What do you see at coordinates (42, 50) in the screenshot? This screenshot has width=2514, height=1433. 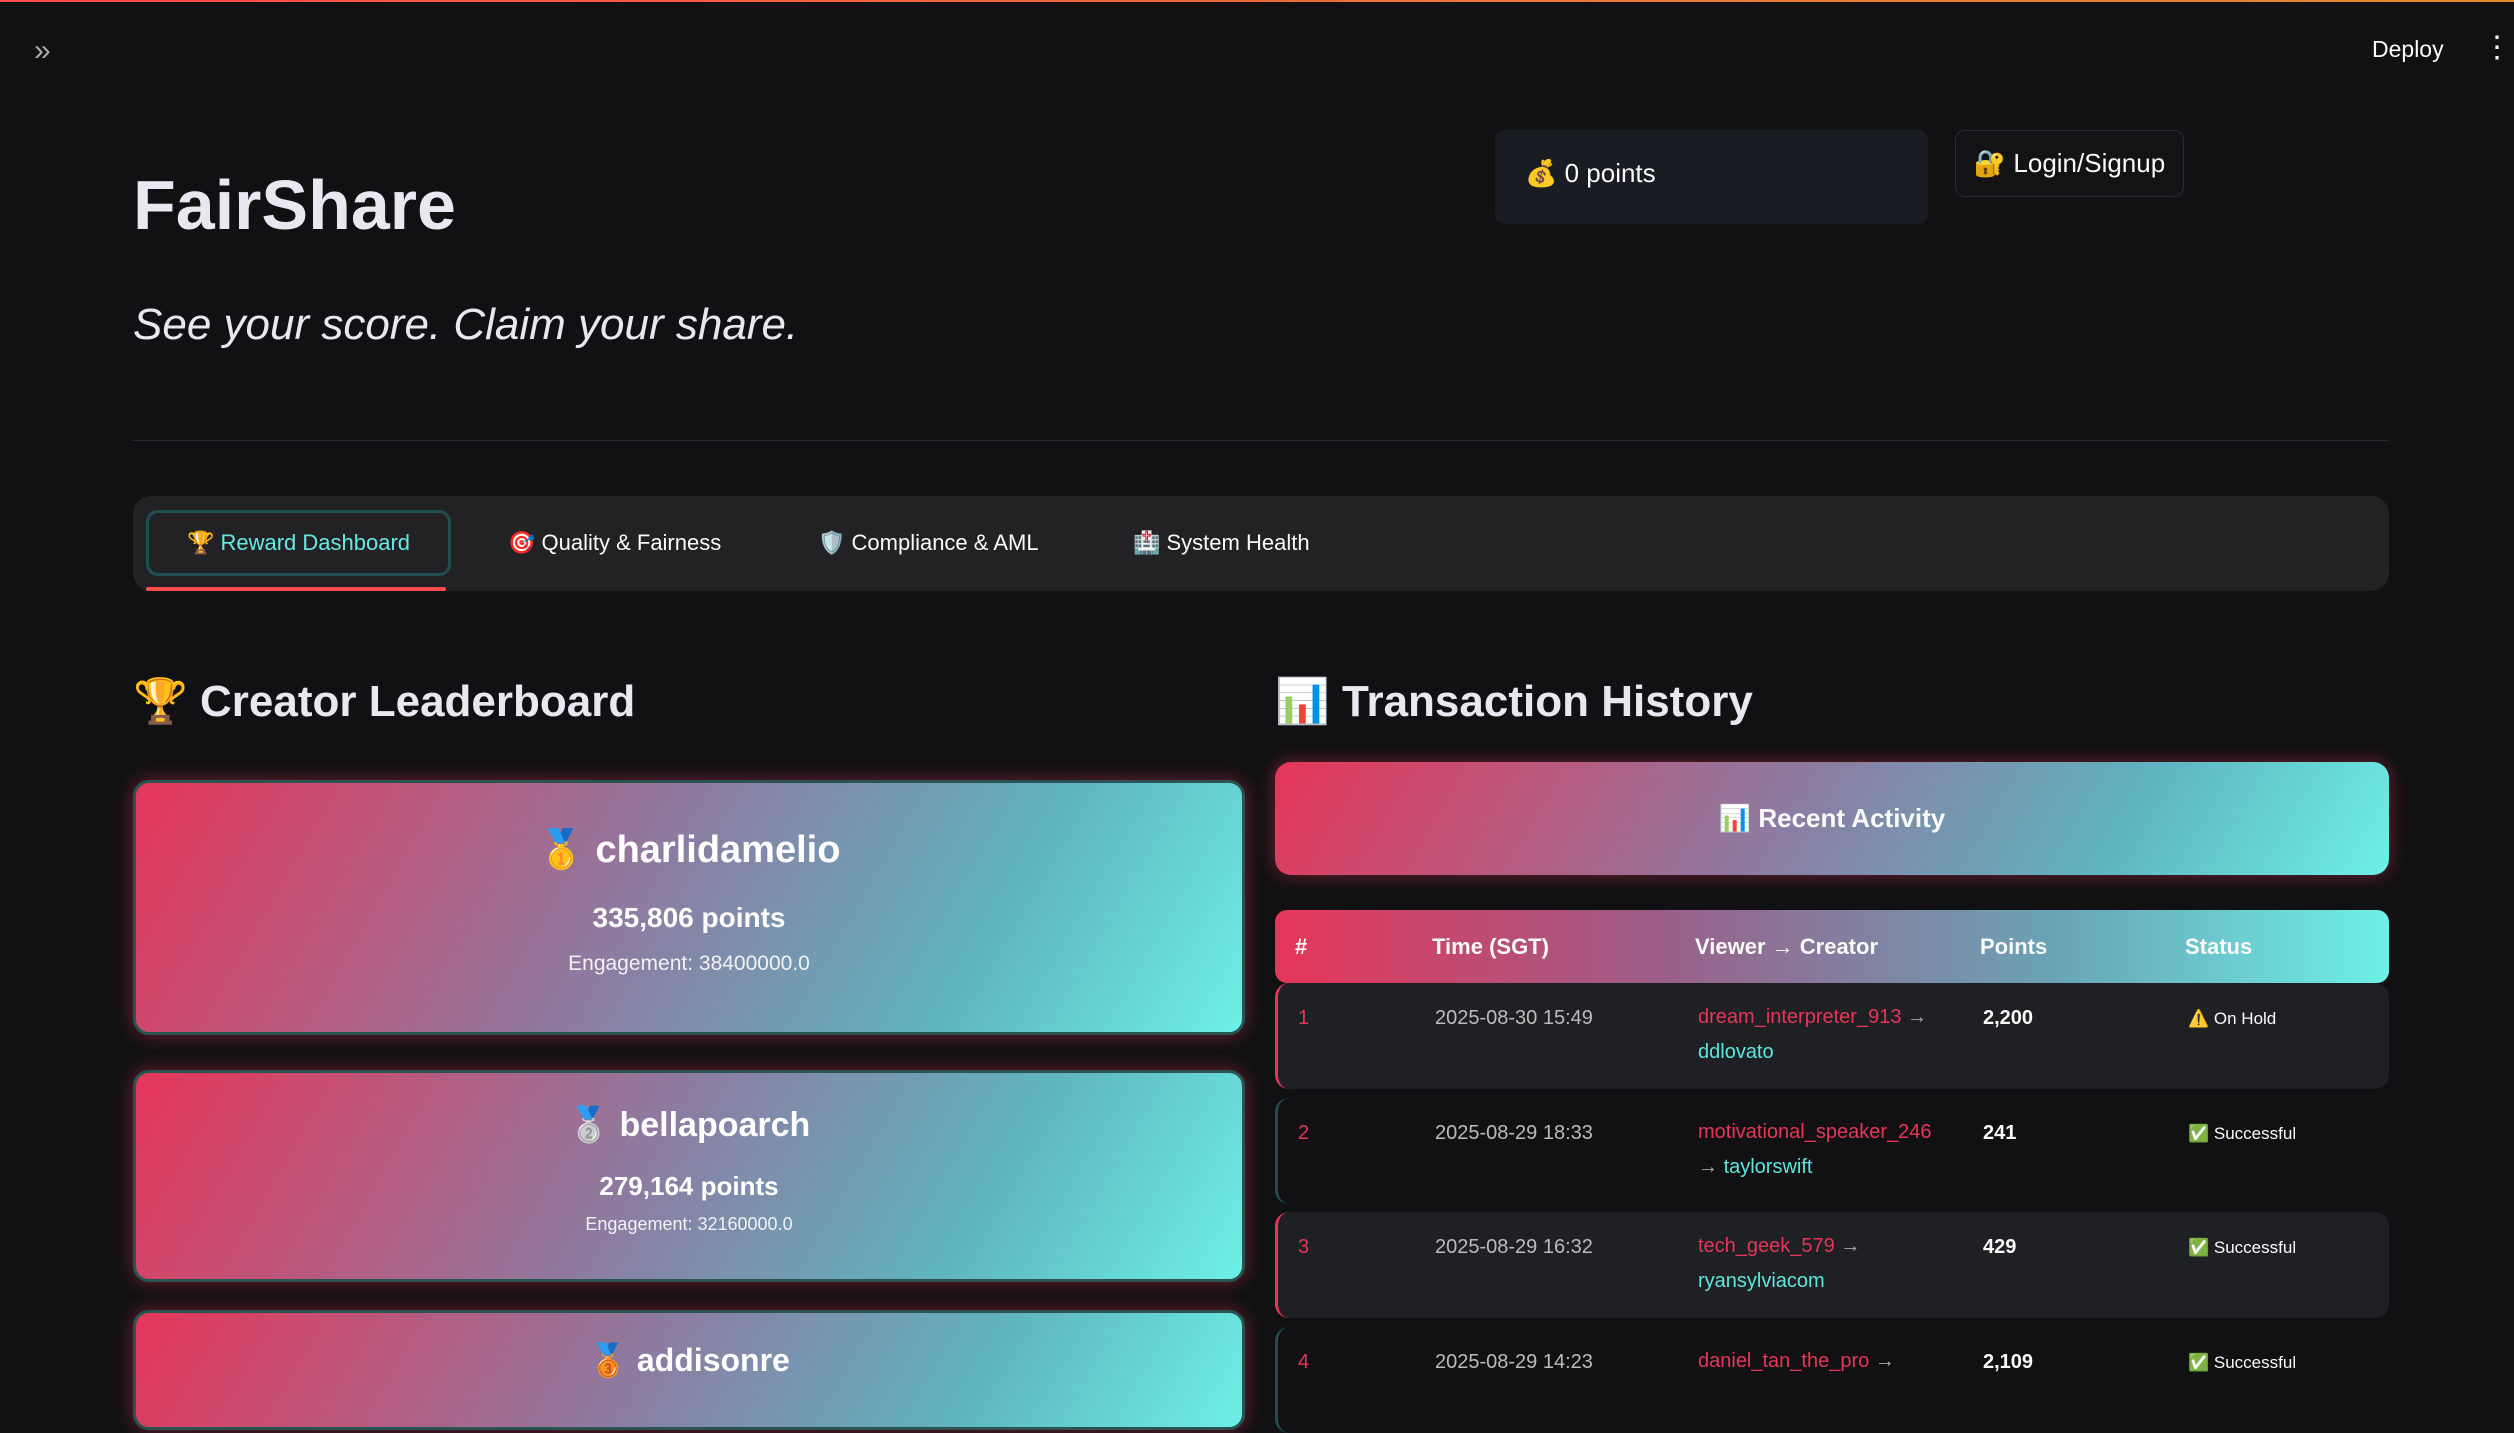 I see `sidebar-expand-icon: »` at bounding box center [42, 50].